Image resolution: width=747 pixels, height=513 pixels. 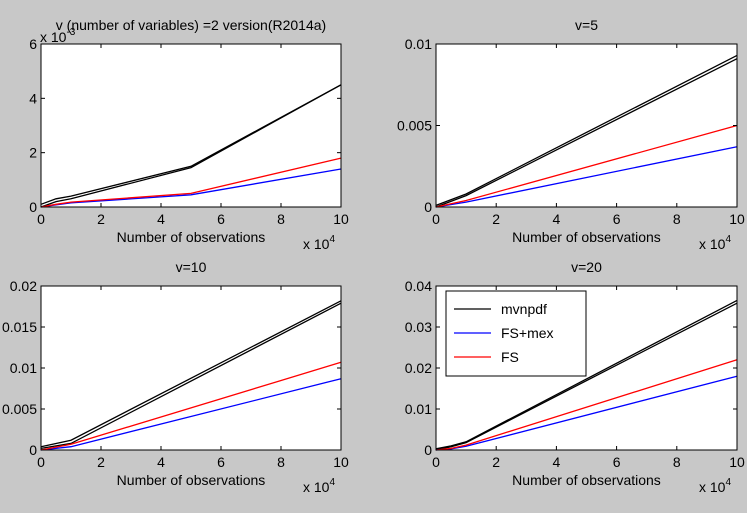 I want to click on y-tick-label: 0.03, so click(x=418, y=327).